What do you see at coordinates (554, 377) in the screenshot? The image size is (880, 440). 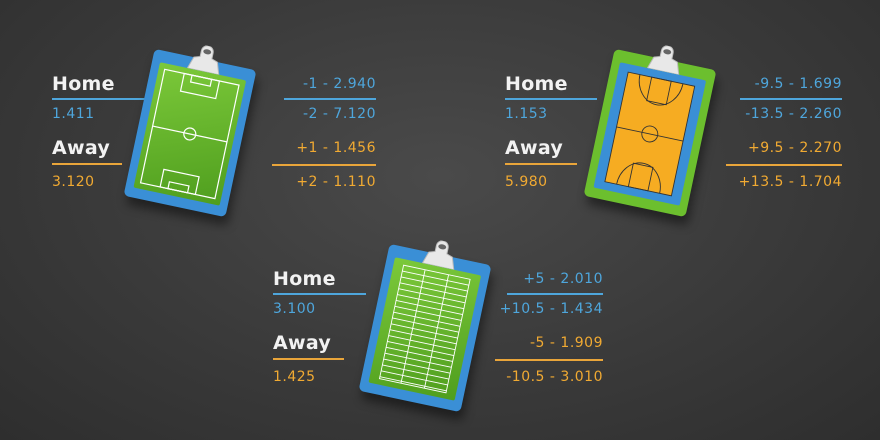 I see `away-handicap: -10.5 - 3.010` at bounding box center [554, 377].